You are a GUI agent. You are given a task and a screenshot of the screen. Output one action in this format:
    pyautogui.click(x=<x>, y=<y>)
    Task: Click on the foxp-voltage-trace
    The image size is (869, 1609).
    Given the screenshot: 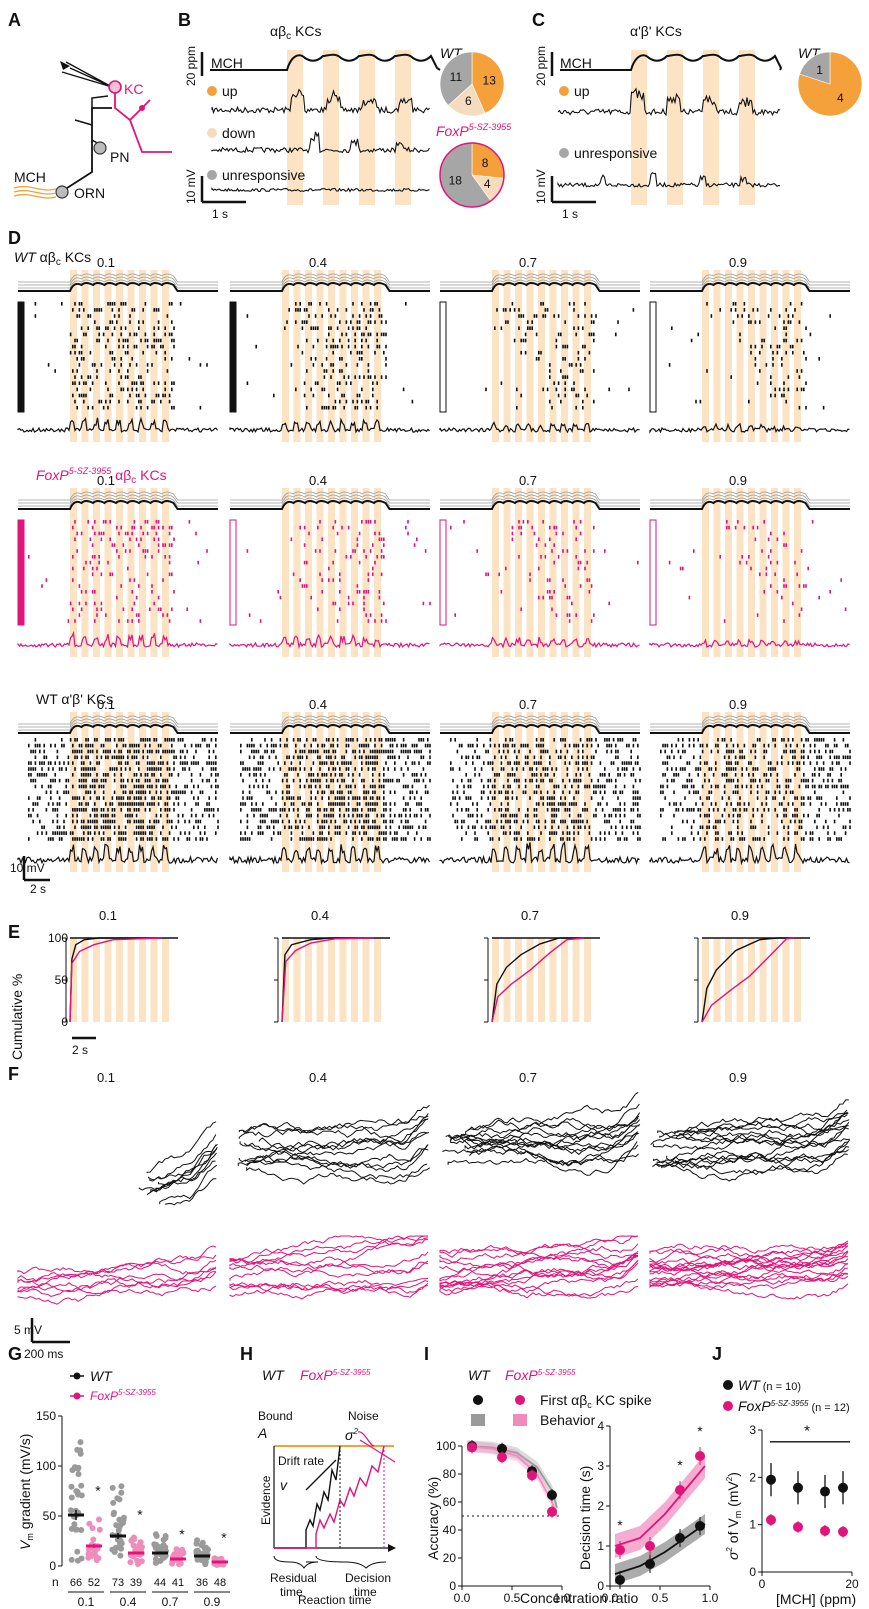 What is the action you would take?
    pyautogui.click(x=329, y=1250)
    